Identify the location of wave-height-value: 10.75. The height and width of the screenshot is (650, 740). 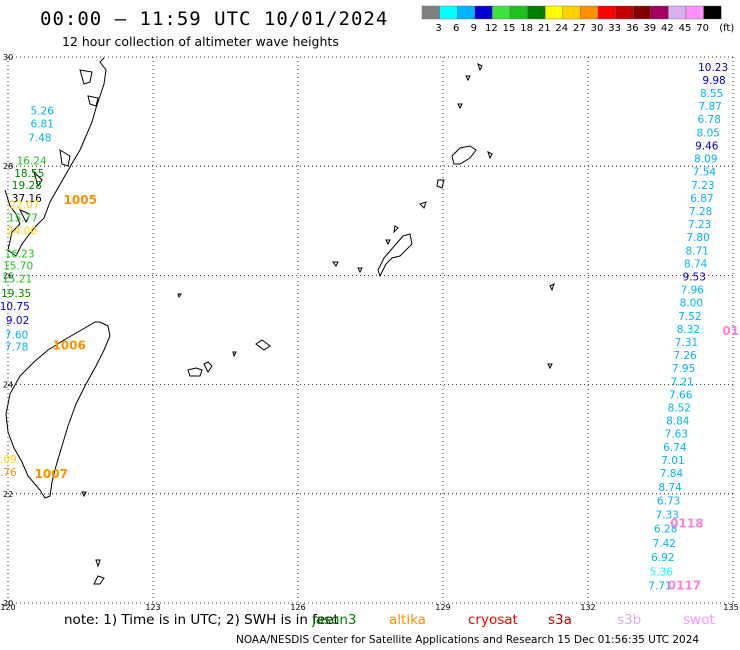
(15, 307).